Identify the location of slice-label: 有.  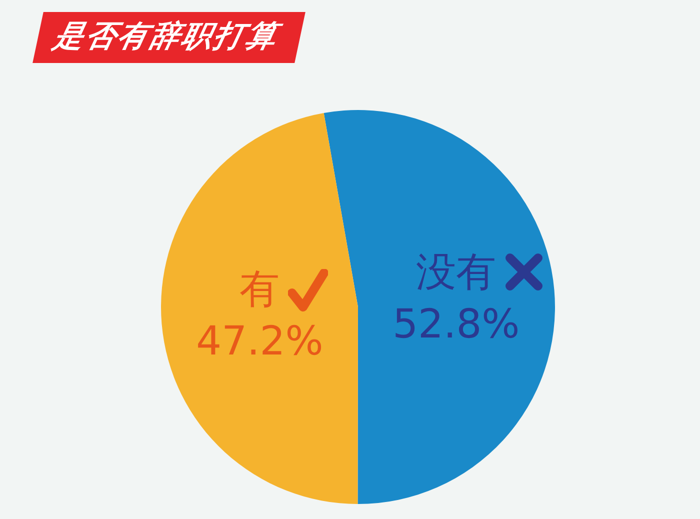
(260, 289).